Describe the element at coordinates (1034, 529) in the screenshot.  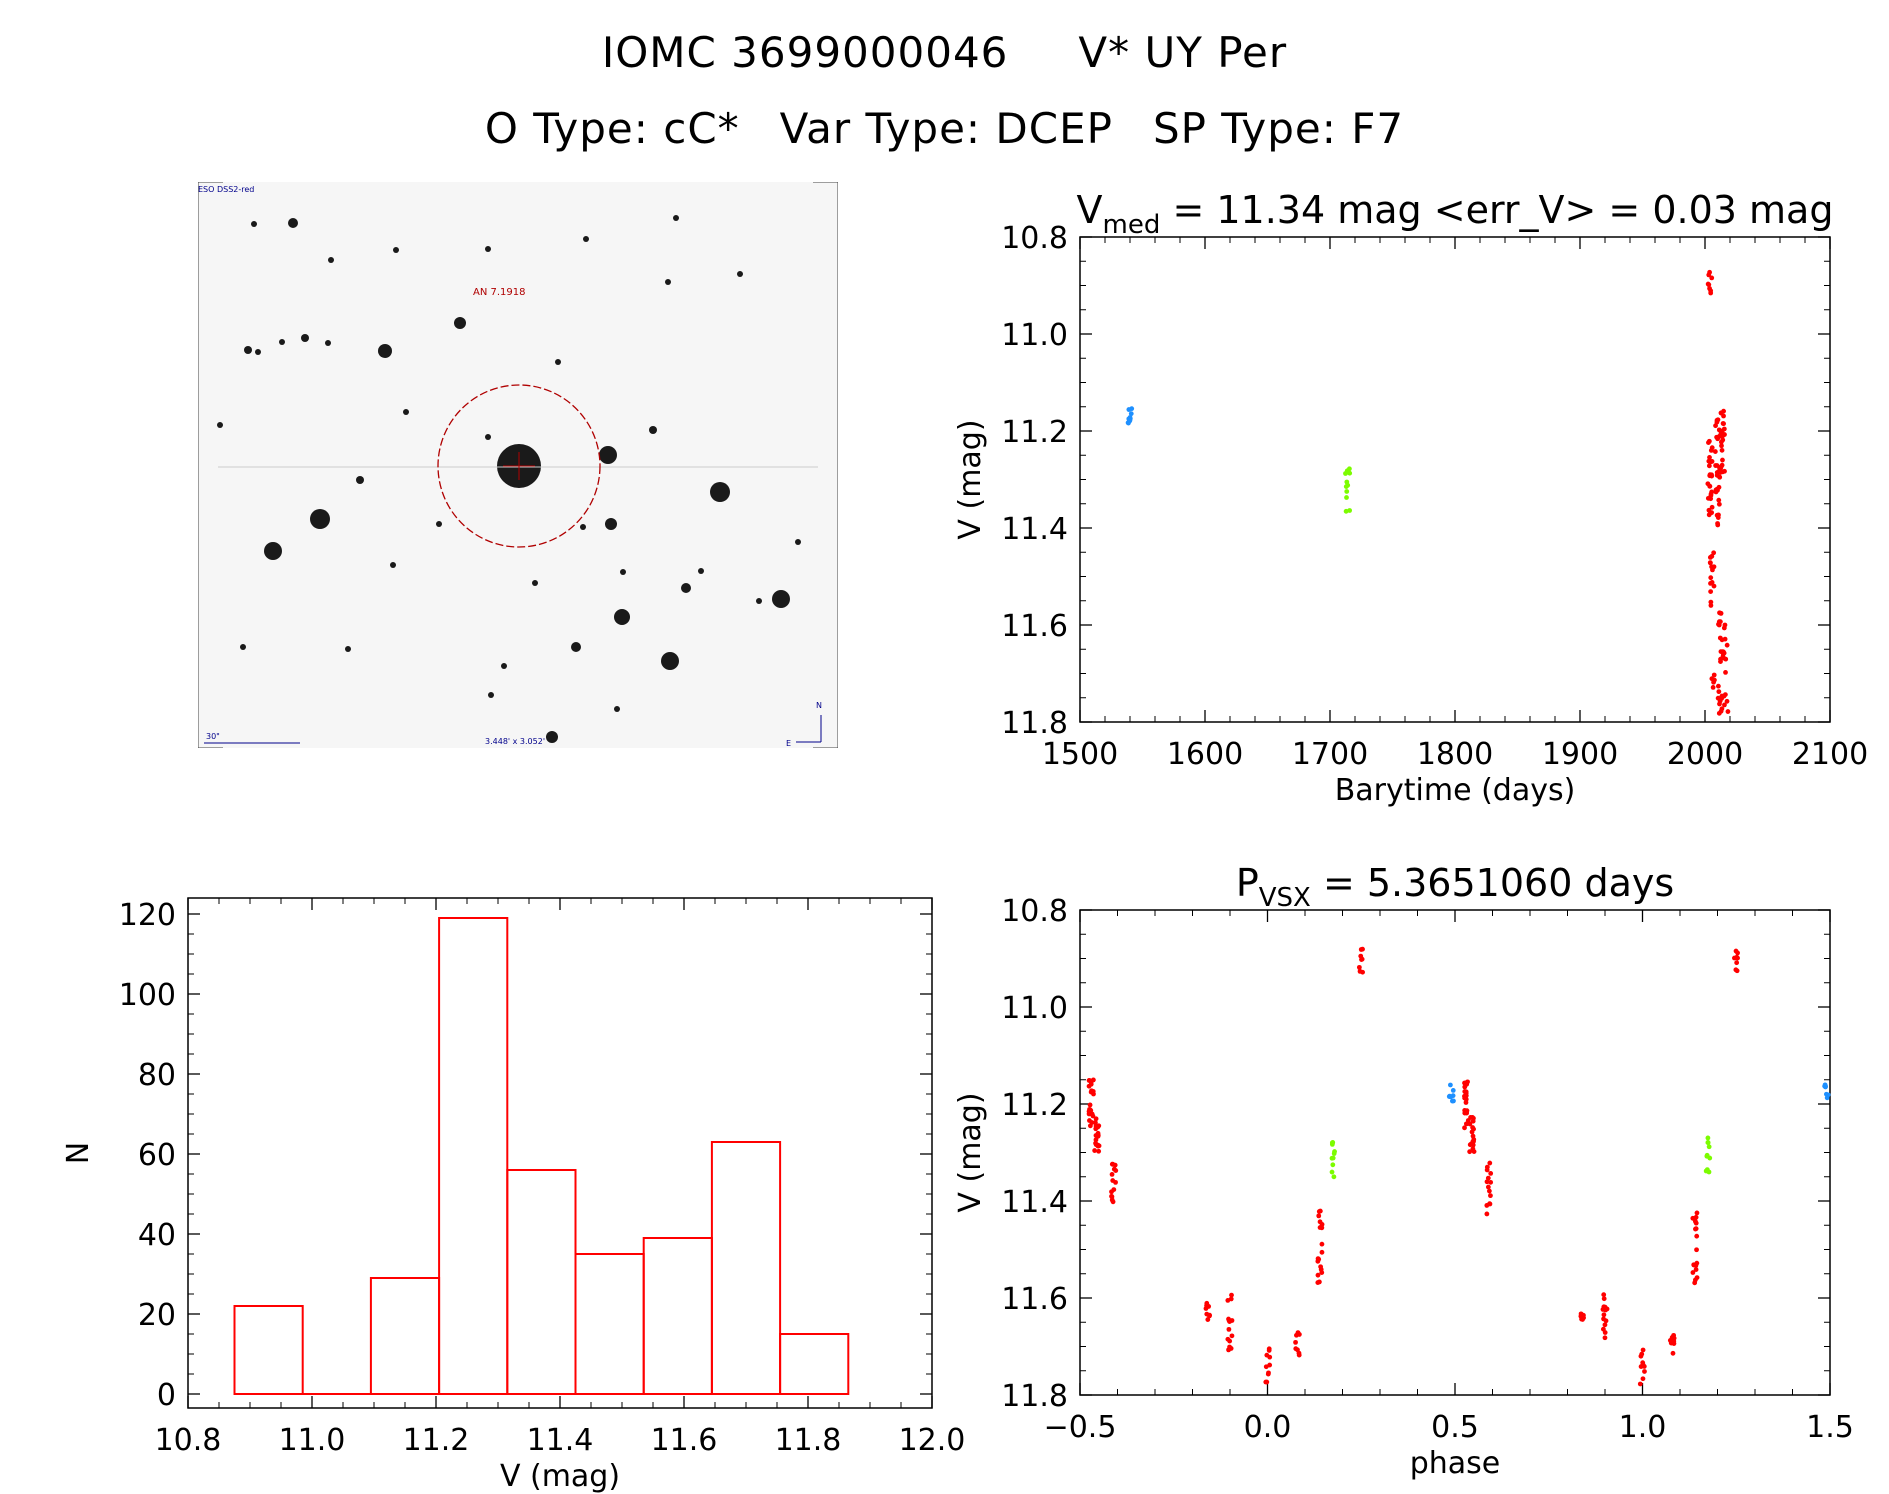
I see `lightcurve-y-tick-label: 11.4` at that location.